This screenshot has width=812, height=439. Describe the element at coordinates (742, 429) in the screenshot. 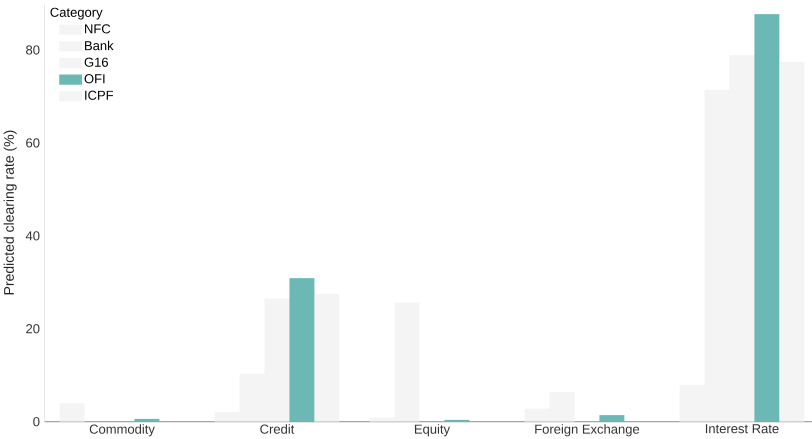

I see `x-tick-label: Interest Rate` at that location.